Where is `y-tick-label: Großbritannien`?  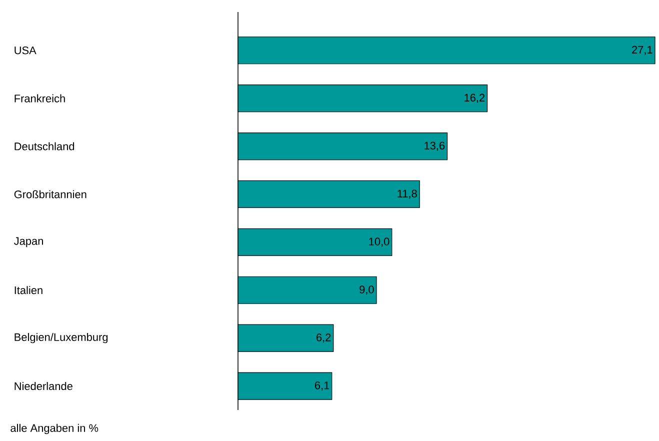 y-tick-label: Großbritannien is located at coordinates (50, 194).